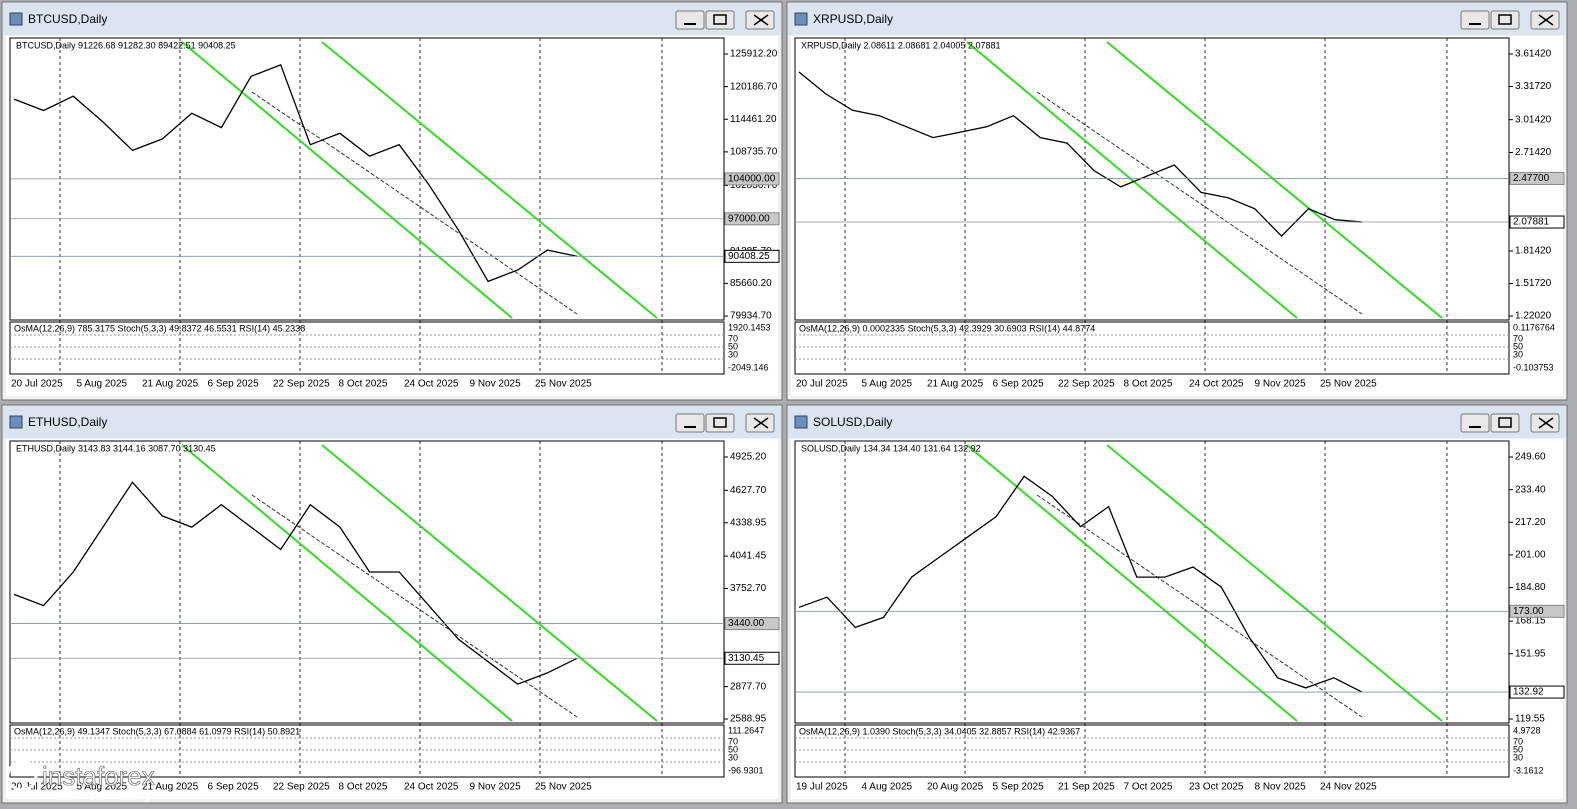 The width and height of the screenshot is (1577, 809). I want to click on indicator-label: 4.9728, so click(1527, 730).